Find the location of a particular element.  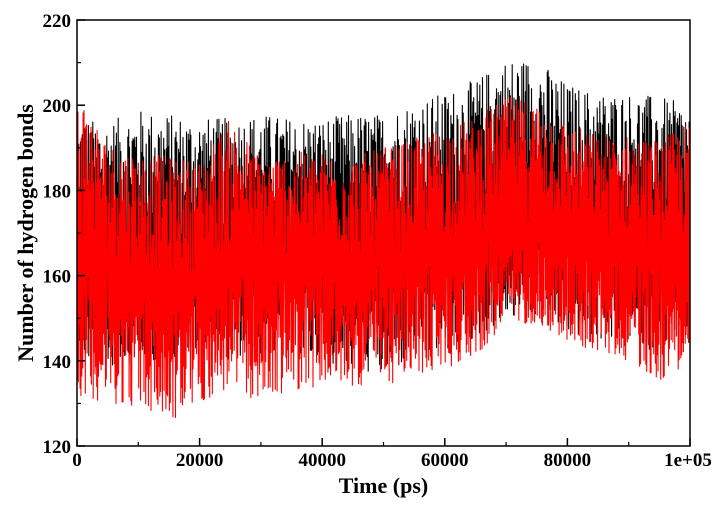

x-axis-title: Time (ps) is located at coordinates (383, 485).